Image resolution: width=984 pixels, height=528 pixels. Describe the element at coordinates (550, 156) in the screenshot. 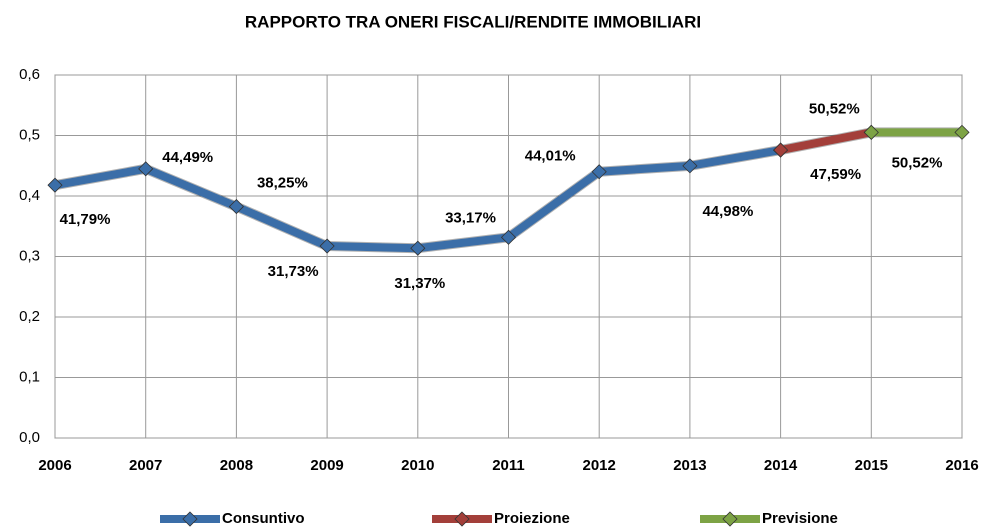

I see `data-label: 44,01%` at that location.